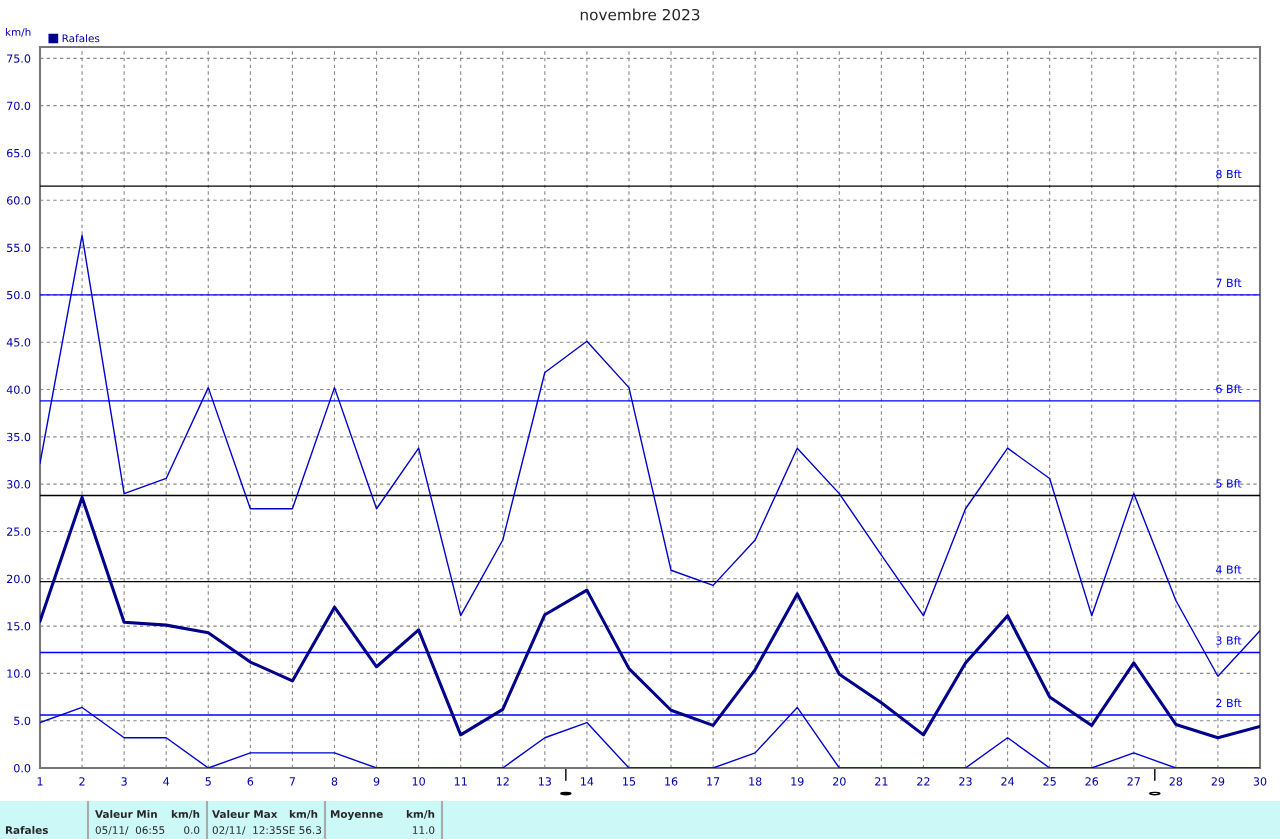  What do you see at coordinates (19, 106) in the screenshot?
I see `y-tick-label: 70.0` at bounding box center [19, 106].